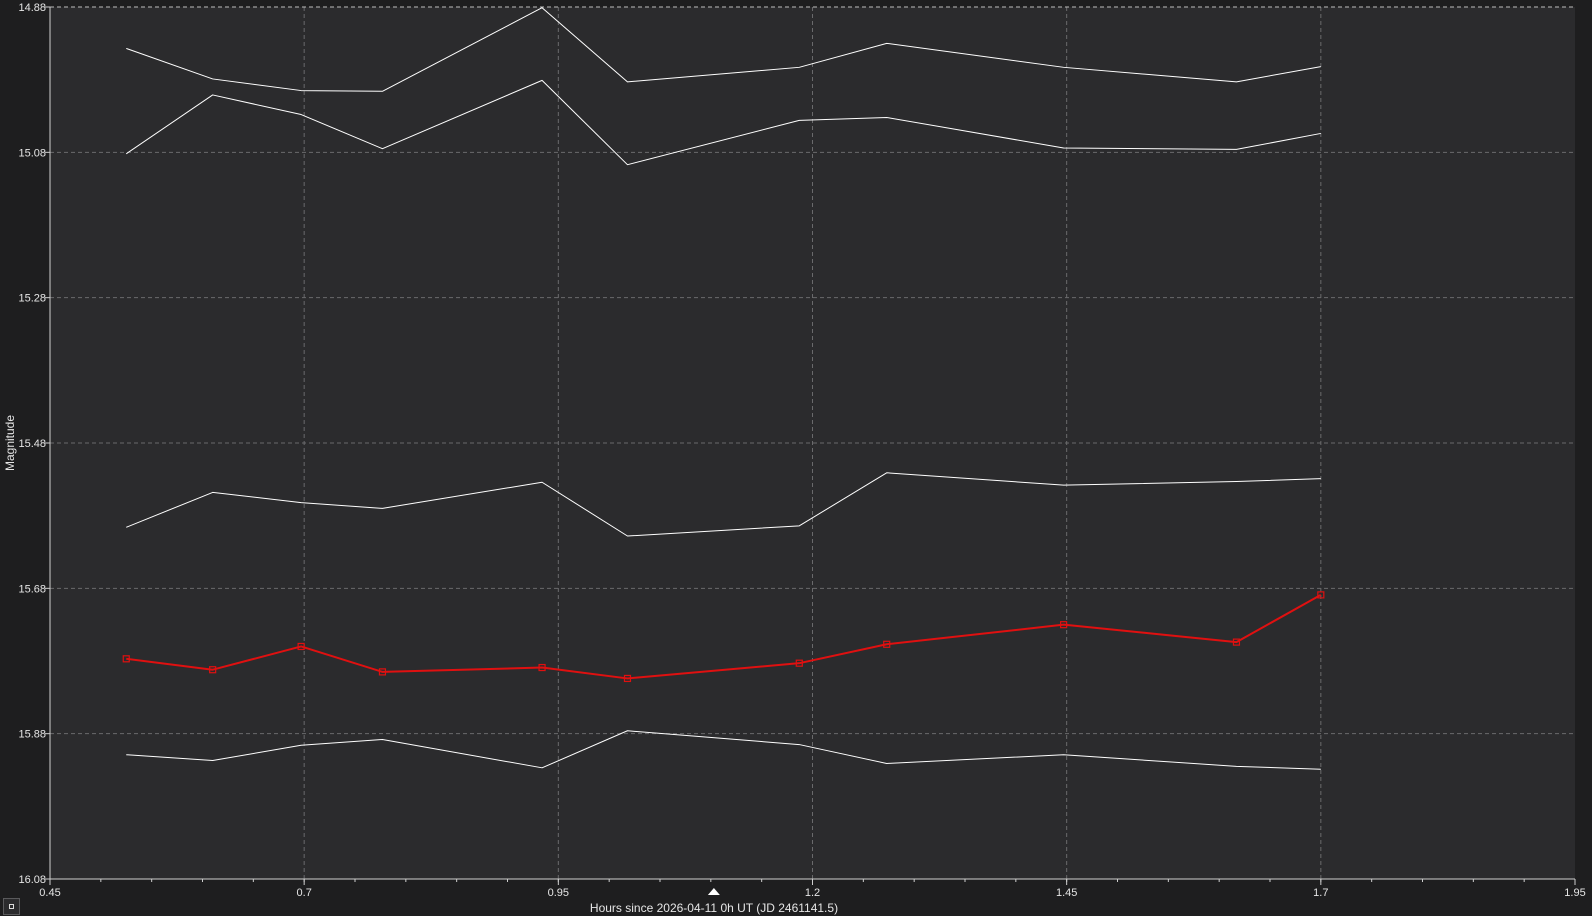  What do you see at coordinates (558, 893) in the screenshot?
I see `x-tick-label: 0.95` at bounding box center [558, 893].